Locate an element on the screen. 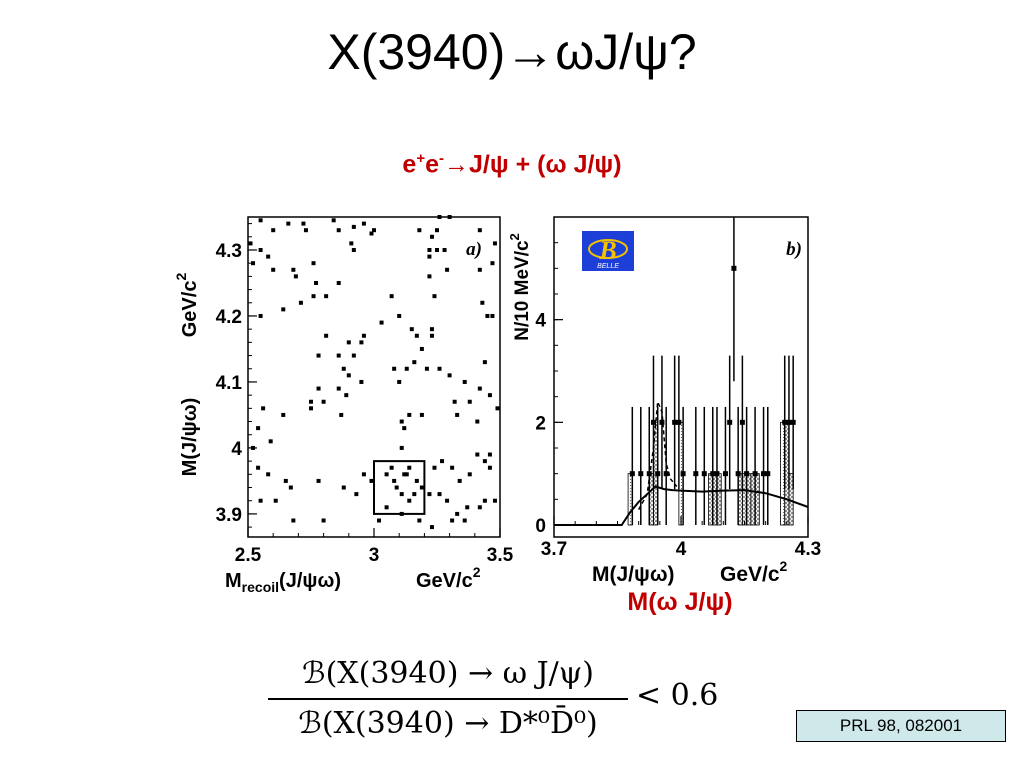 This screenshot has height=768, width=1024. histogram-xunit: GeV/c2 is located at coordinates (754, 572).